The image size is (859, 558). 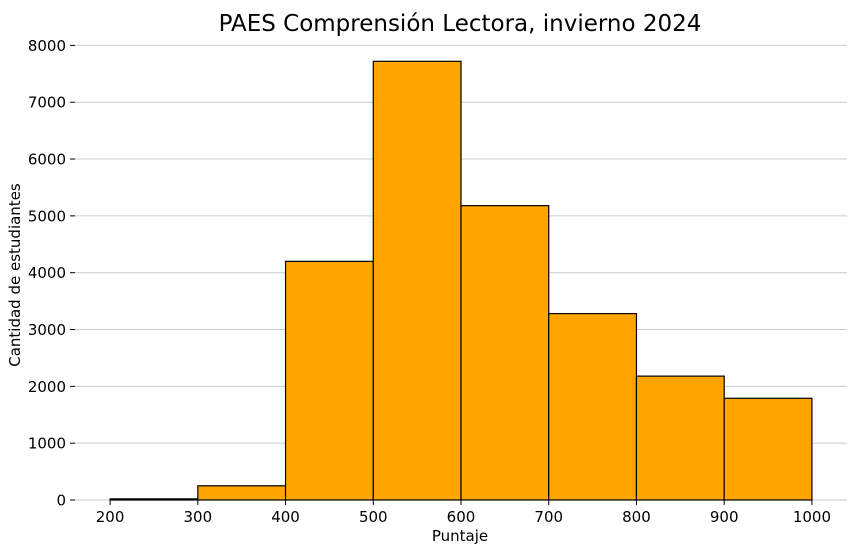 What do you see at coordinates (47, 387) in the screenshot?
I see `y-tick-label: 2000` at bounding box center [47, 387].